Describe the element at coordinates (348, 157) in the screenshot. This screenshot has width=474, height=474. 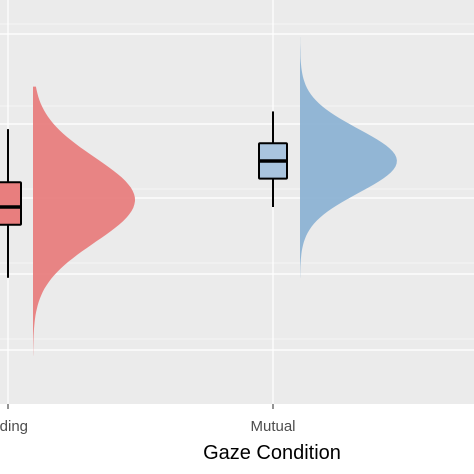
I see `density-cloud-mutual` at that location.